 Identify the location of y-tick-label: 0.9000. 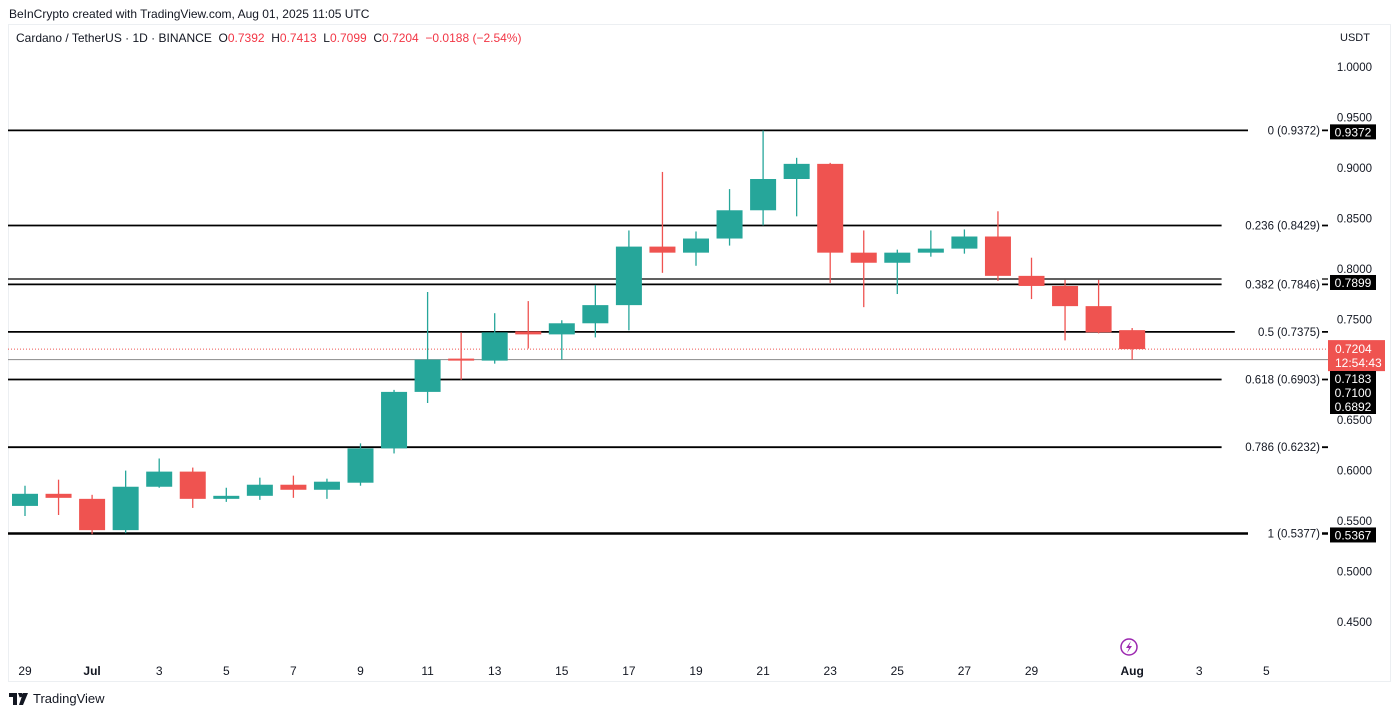
(1354, 169).